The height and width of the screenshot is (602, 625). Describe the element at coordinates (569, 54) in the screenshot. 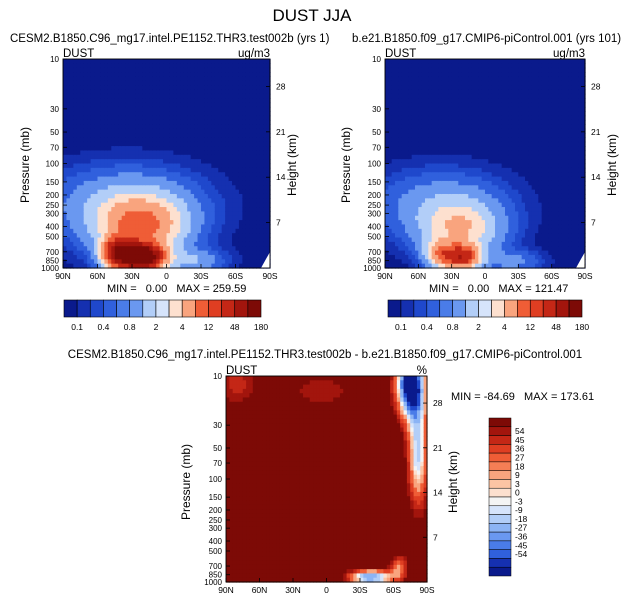

I see `panel-control-corner-right: ug/m3` at that location.